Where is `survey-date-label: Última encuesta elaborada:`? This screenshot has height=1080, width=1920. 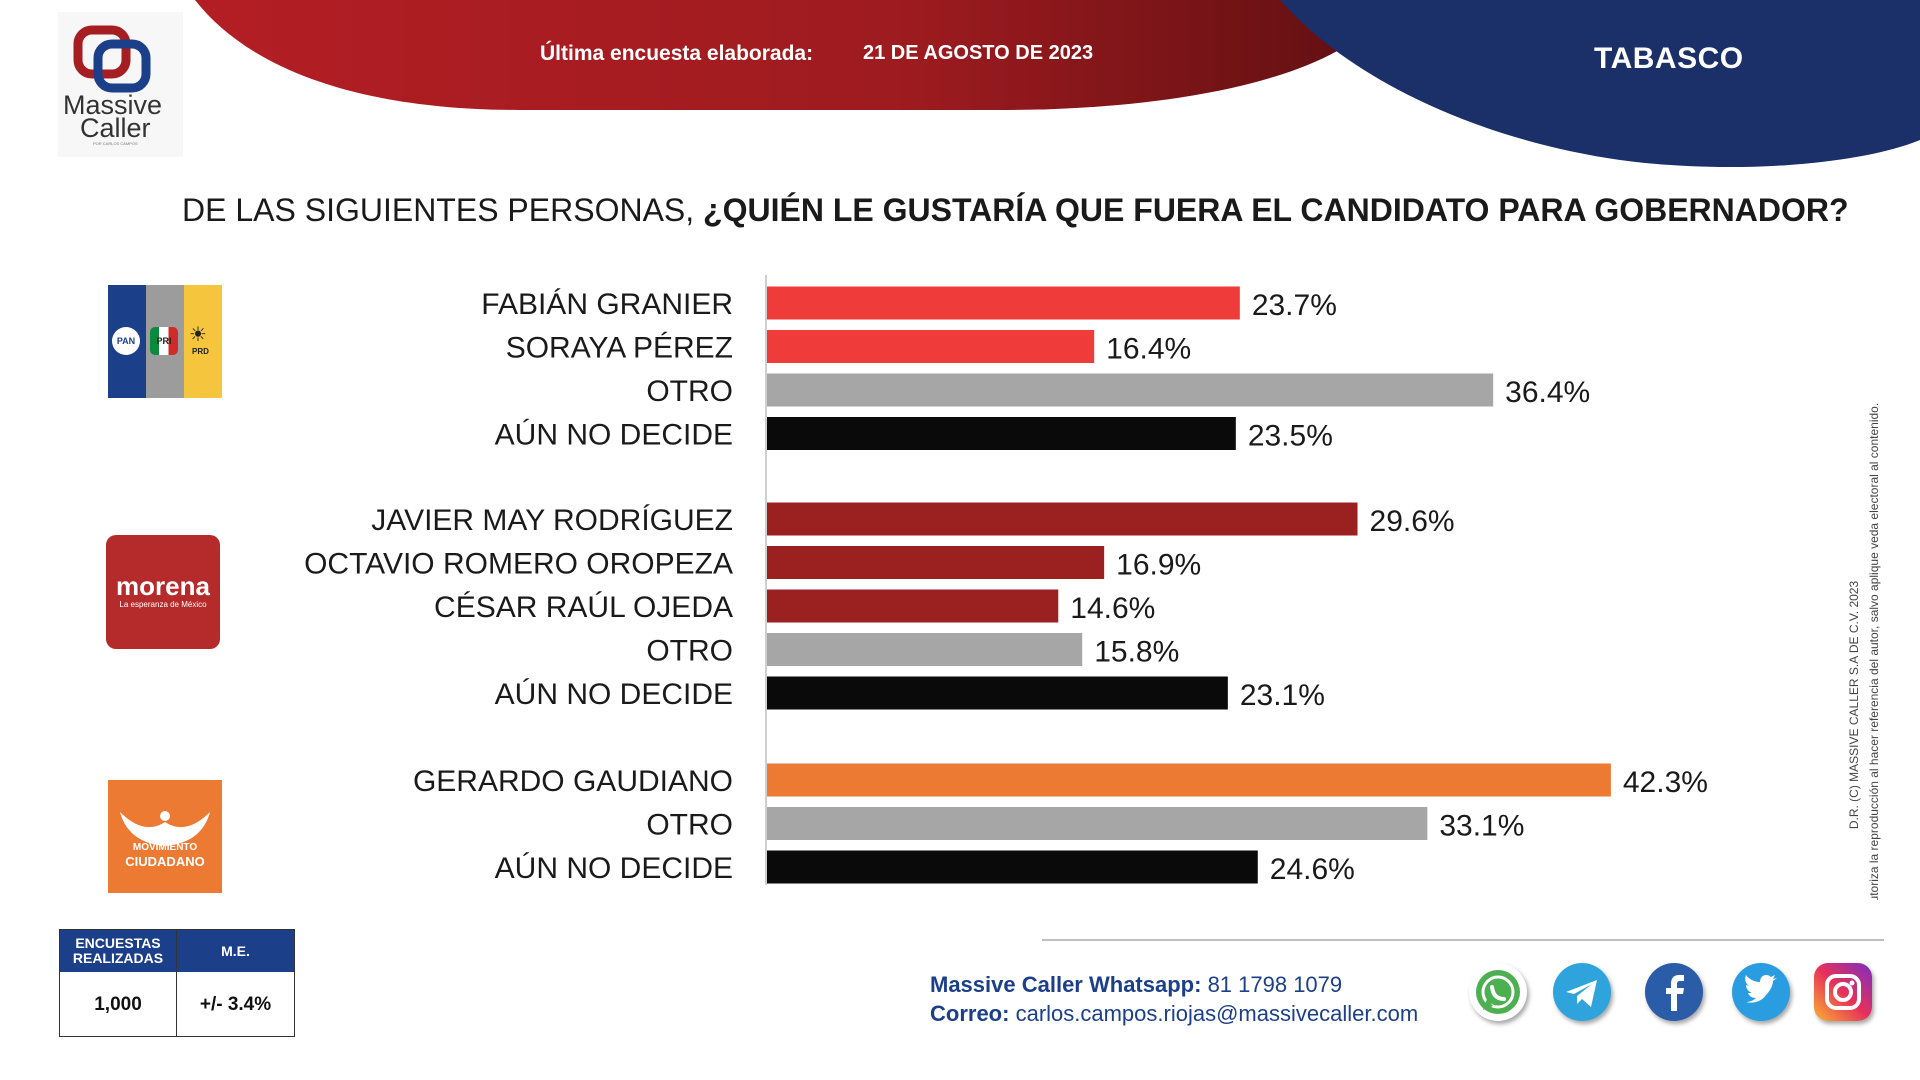 survey-date-label: Última encuesta elaborada: is located at coordinates (677, 53).